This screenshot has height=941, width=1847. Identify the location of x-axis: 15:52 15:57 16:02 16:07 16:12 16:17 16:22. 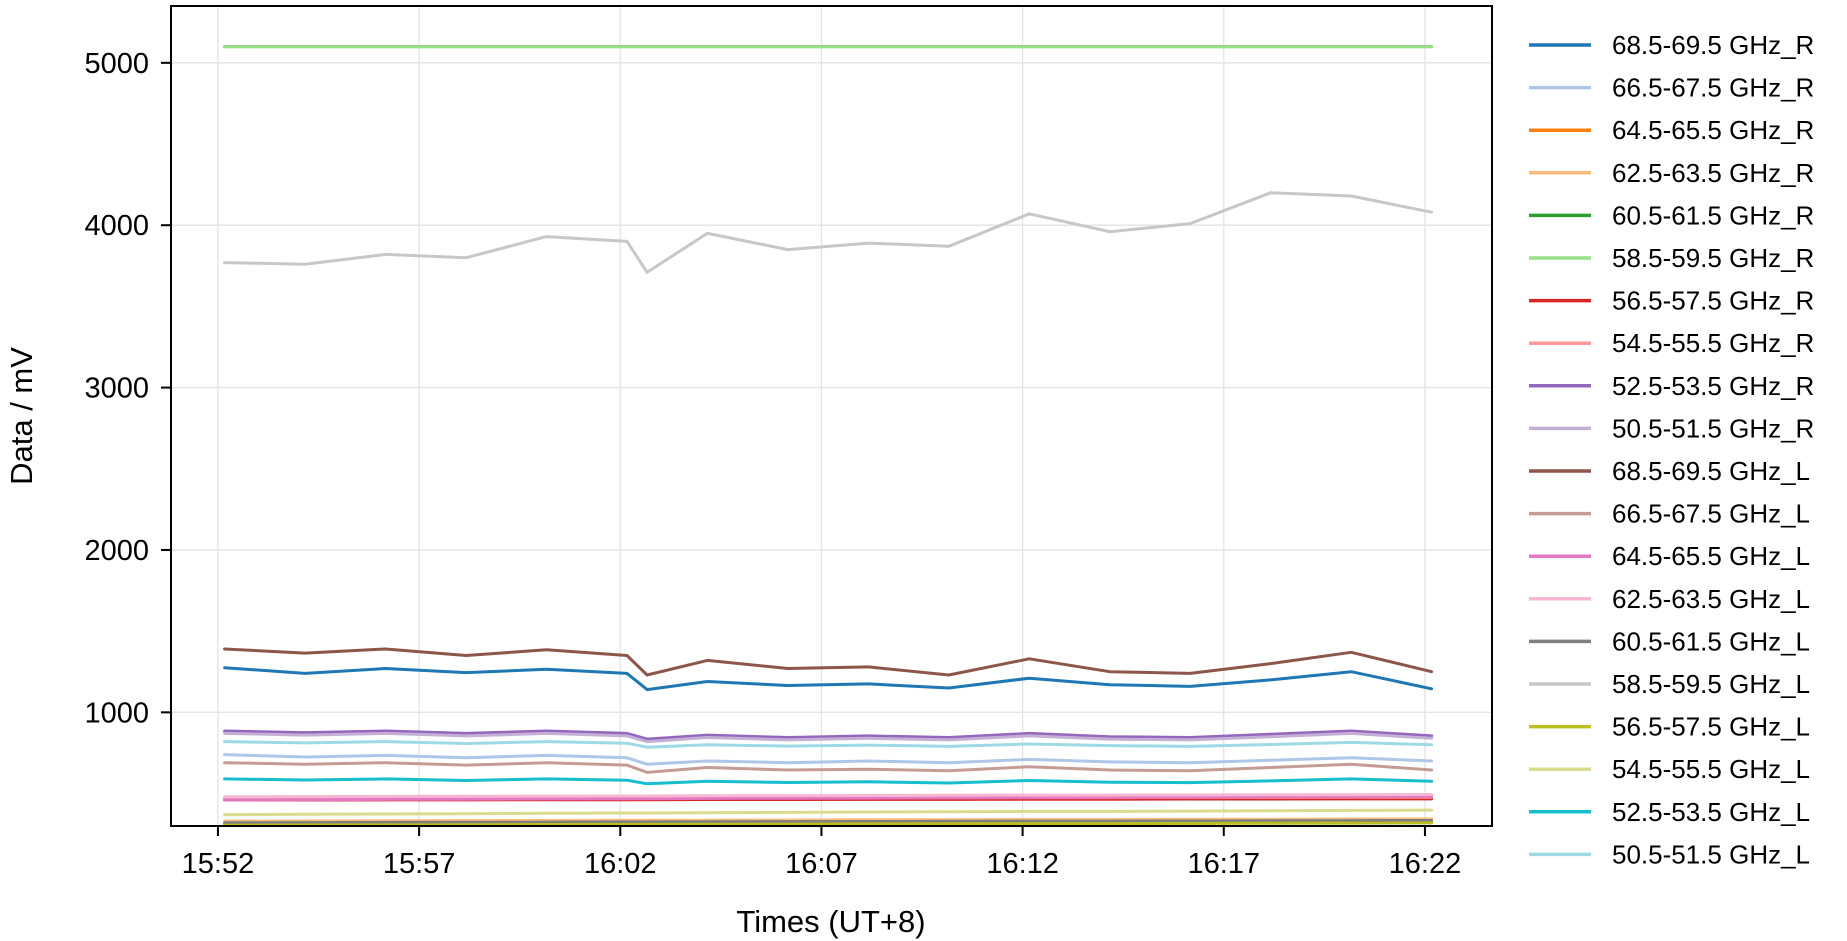
(822, 853).